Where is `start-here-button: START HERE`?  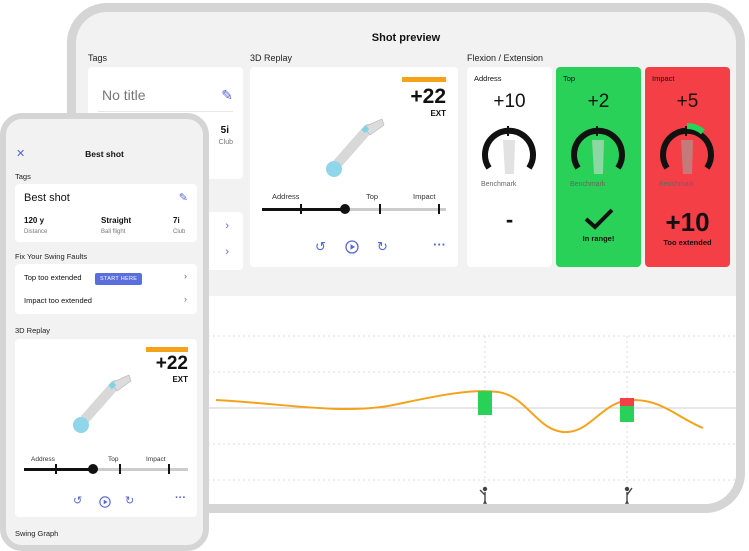
start-here-button: START HERE is located at coordinates (119, 279).